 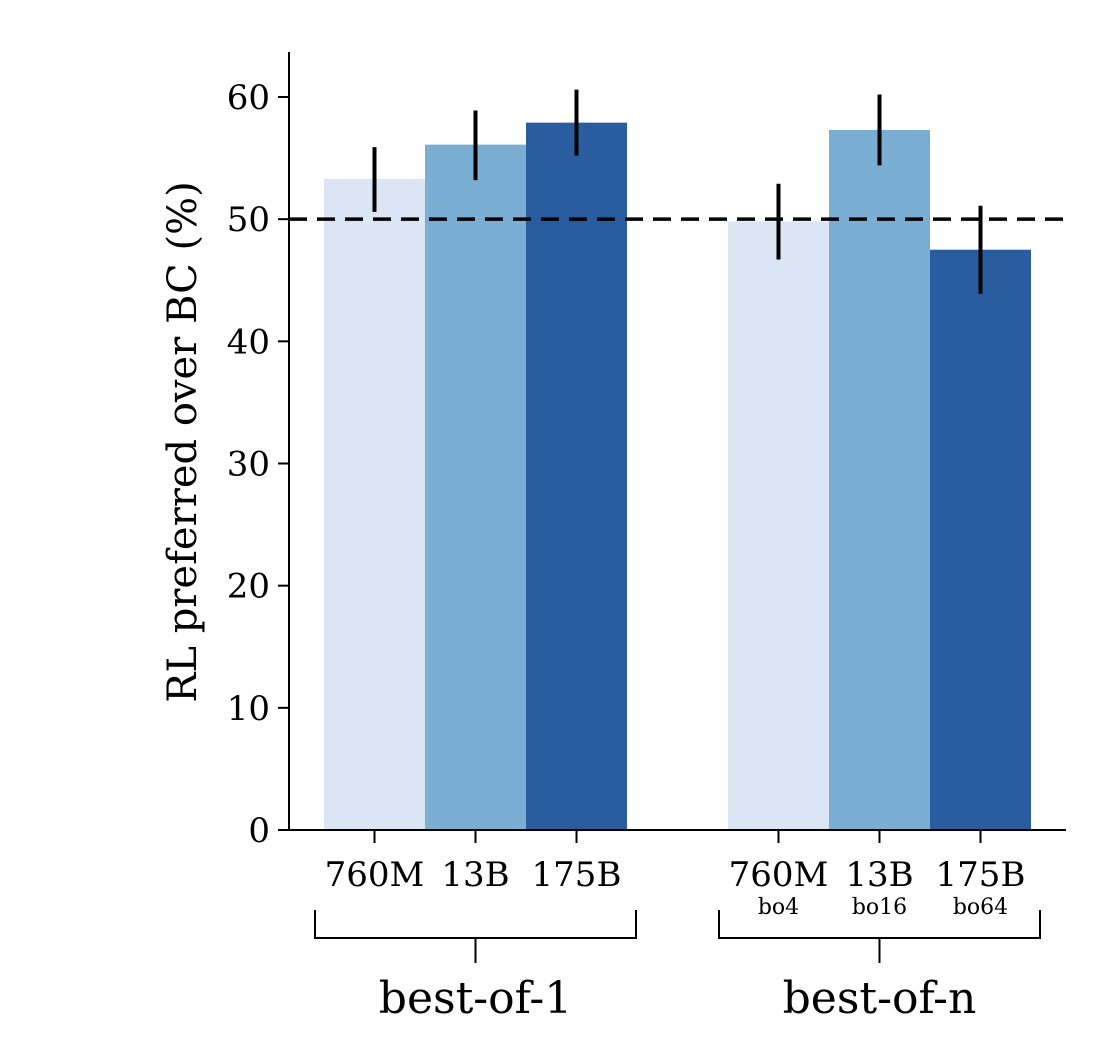 I want to click on y-tick-label: 30, so click(x=248, y=465).